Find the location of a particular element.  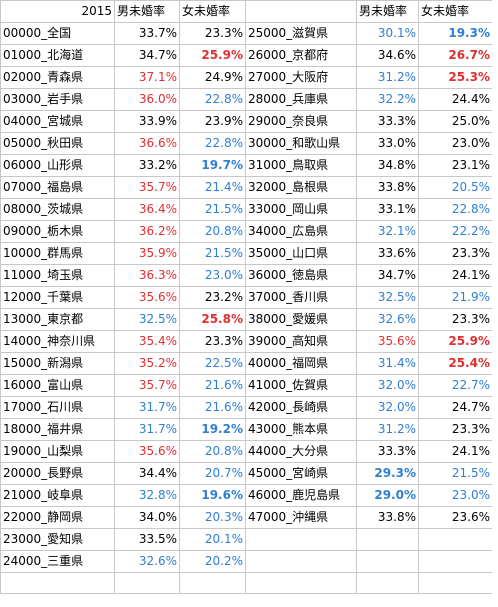

female-rate-cell: 25.3% is located at coordinates (455, 77).